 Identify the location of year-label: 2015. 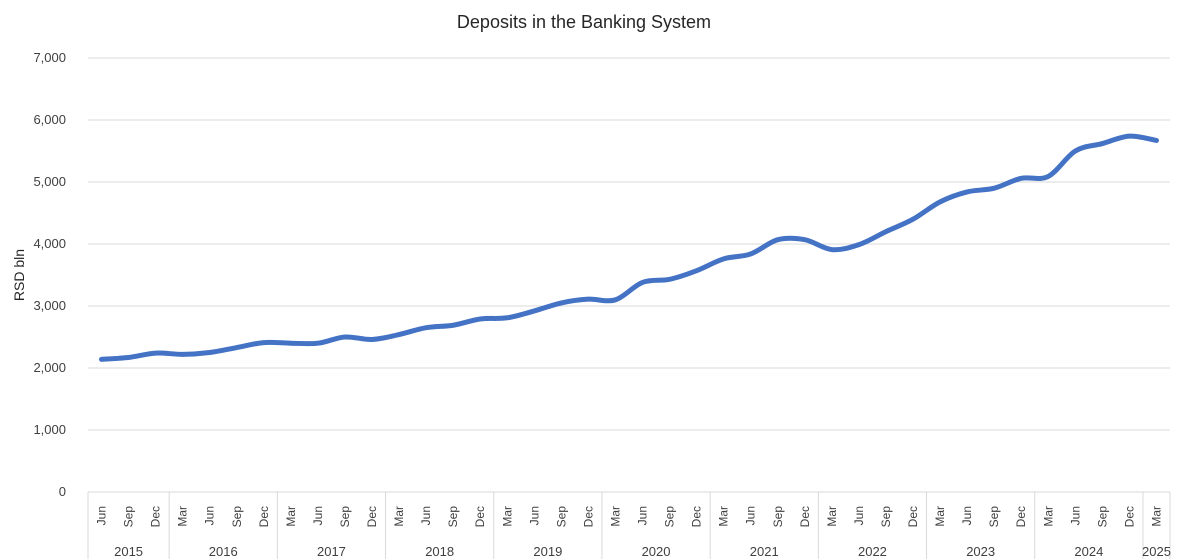
(128, 551).